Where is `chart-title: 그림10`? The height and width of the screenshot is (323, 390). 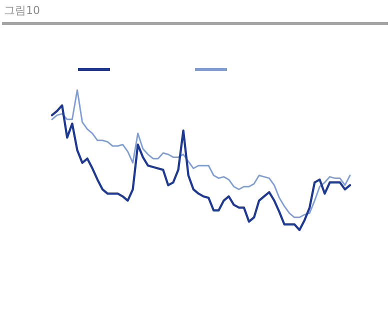 chart-title: 그림10 is located at coordinates (22, 10).